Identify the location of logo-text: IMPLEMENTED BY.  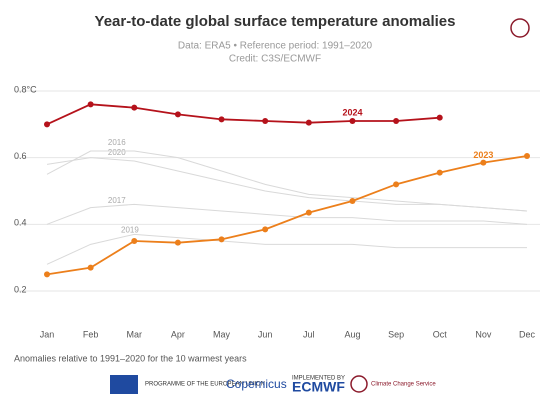
(318, 379).